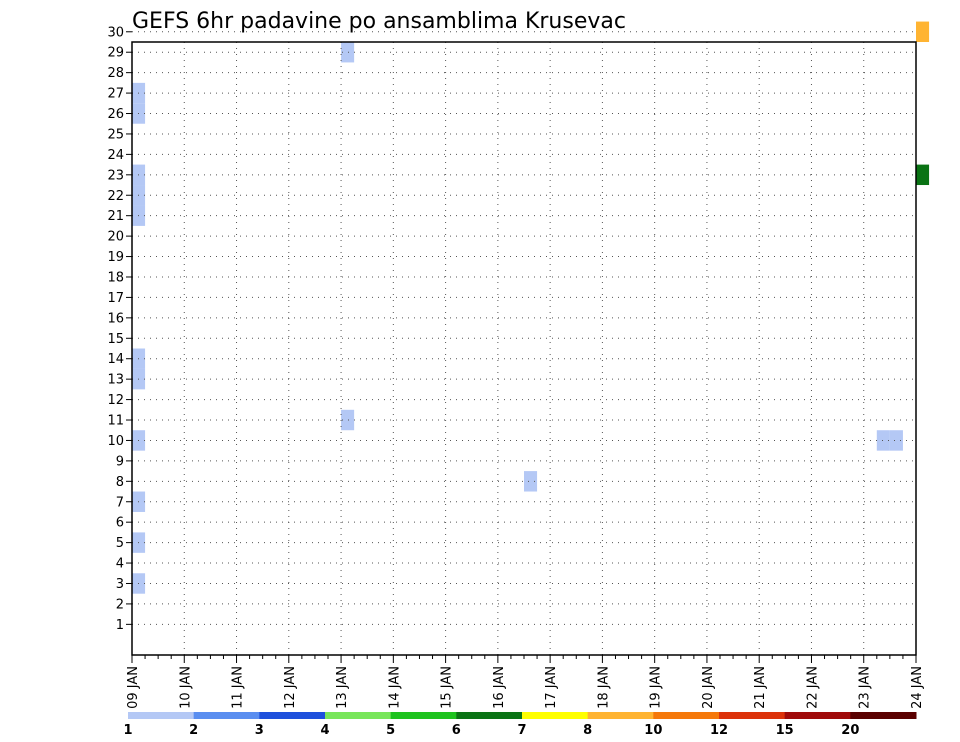 The height and width of the screenshot is (742, 960). Describe the element at coordinates (115, 114) in the screenshot. I see `y-tick-label: 26` at that location.